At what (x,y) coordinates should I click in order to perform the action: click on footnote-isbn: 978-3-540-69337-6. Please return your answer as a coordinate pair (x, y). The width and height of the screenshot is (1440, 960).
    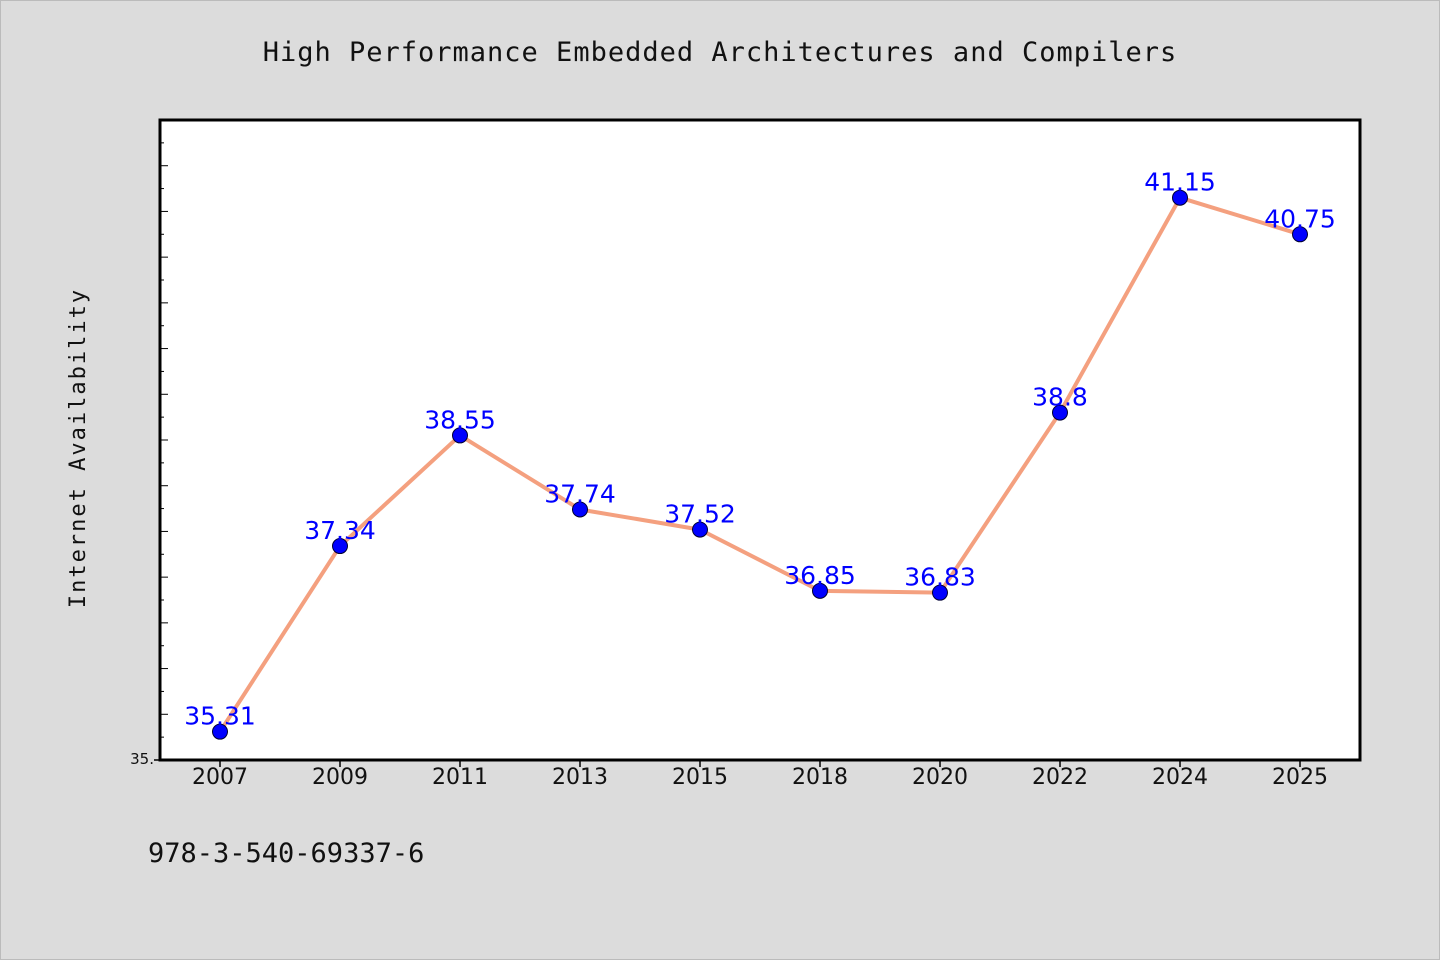
    Looking at the image, I should click on (286, 853).